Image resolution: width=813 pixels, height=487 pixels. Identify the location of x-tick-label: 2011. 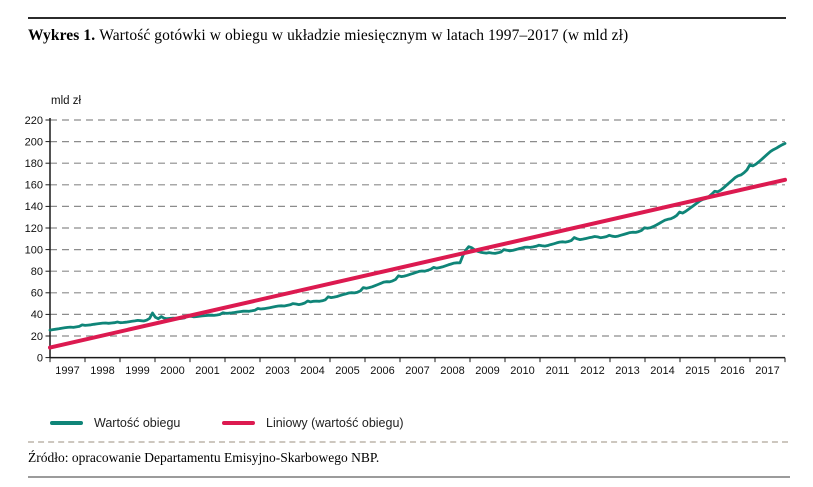
(558, 371).